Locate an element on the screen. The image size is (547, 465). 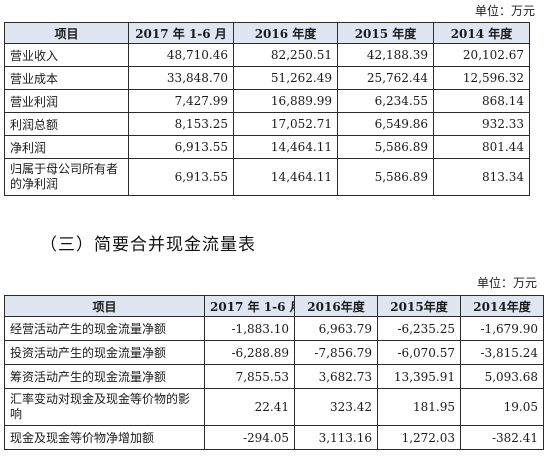
cell-value: 7,855.53 is located at coordinates (249, 376).